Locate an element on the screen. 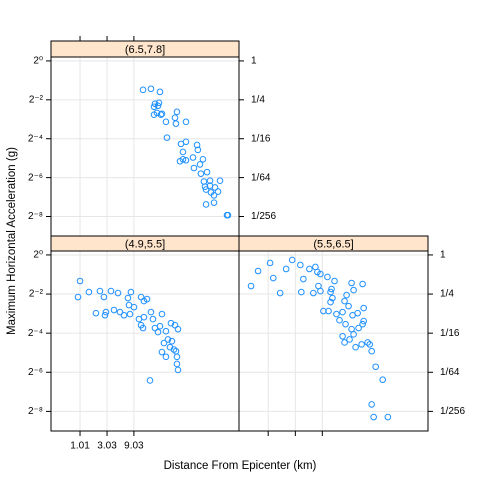 The image size is (480, 480). strip-label: (6.5,7.8] is located at coordinates (145, 50).